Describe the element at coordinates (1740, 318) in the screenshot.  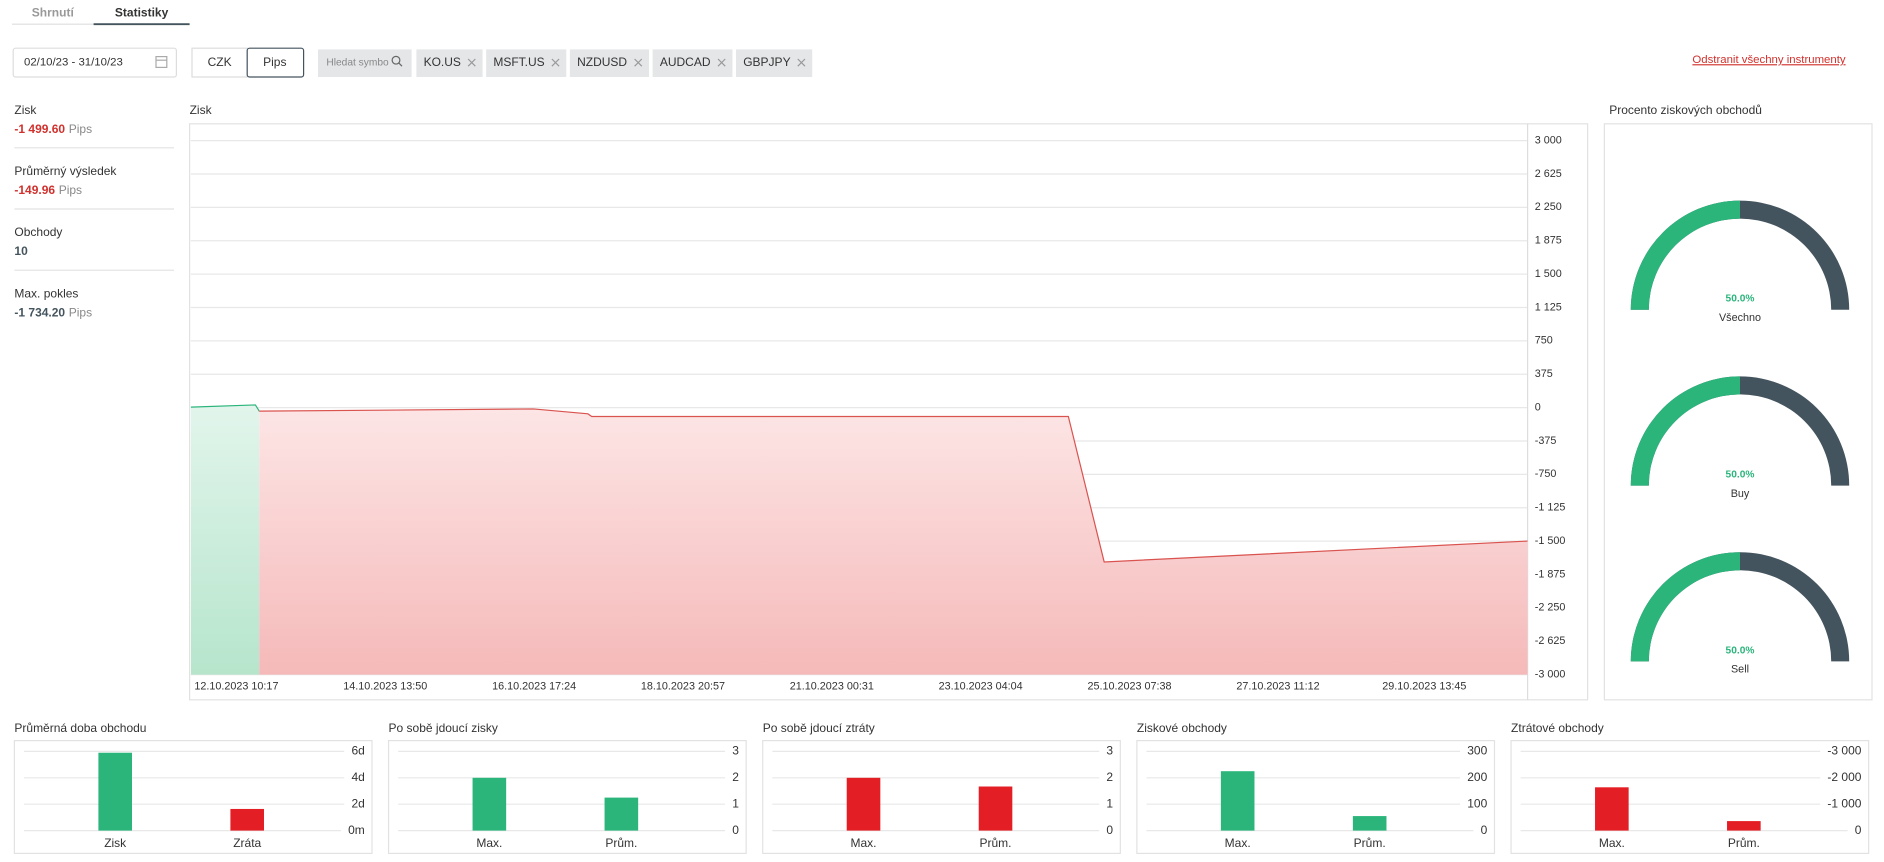
I see `gauge-label: Všechno` at that location.